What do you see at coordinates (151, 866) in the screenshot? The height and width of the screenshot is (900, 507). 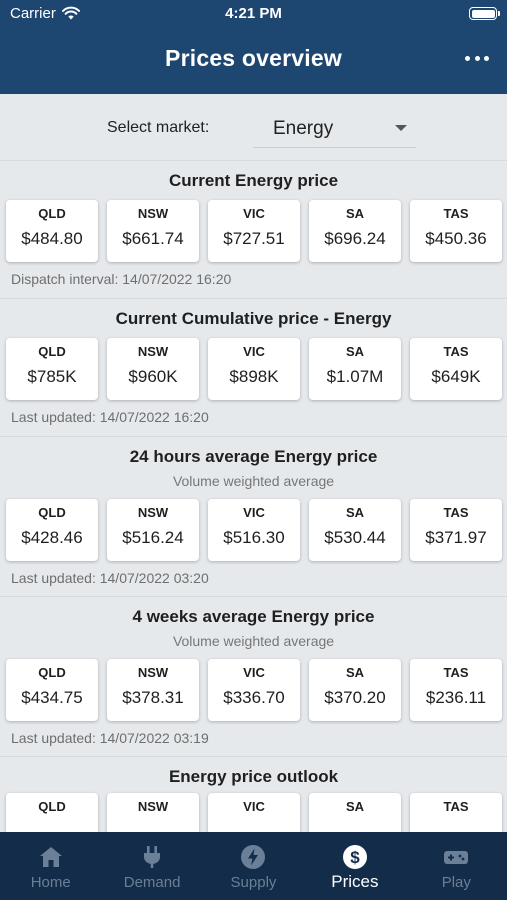 I see `tab-demand: Demand` at bounding box center [151, 866].